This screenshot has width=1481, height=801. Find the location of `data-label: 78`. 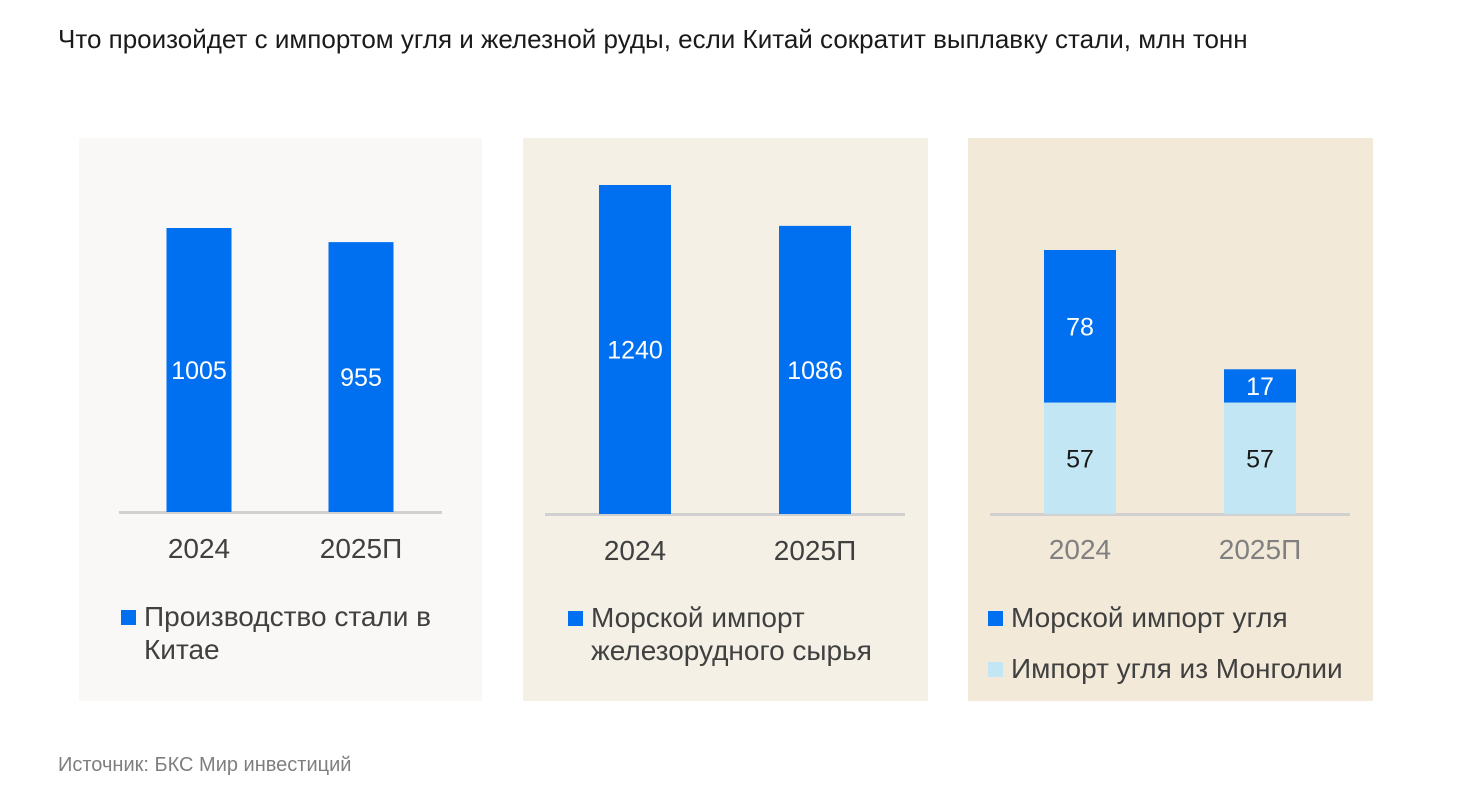

data-label: 78 is located at coordinates (1080, 327).